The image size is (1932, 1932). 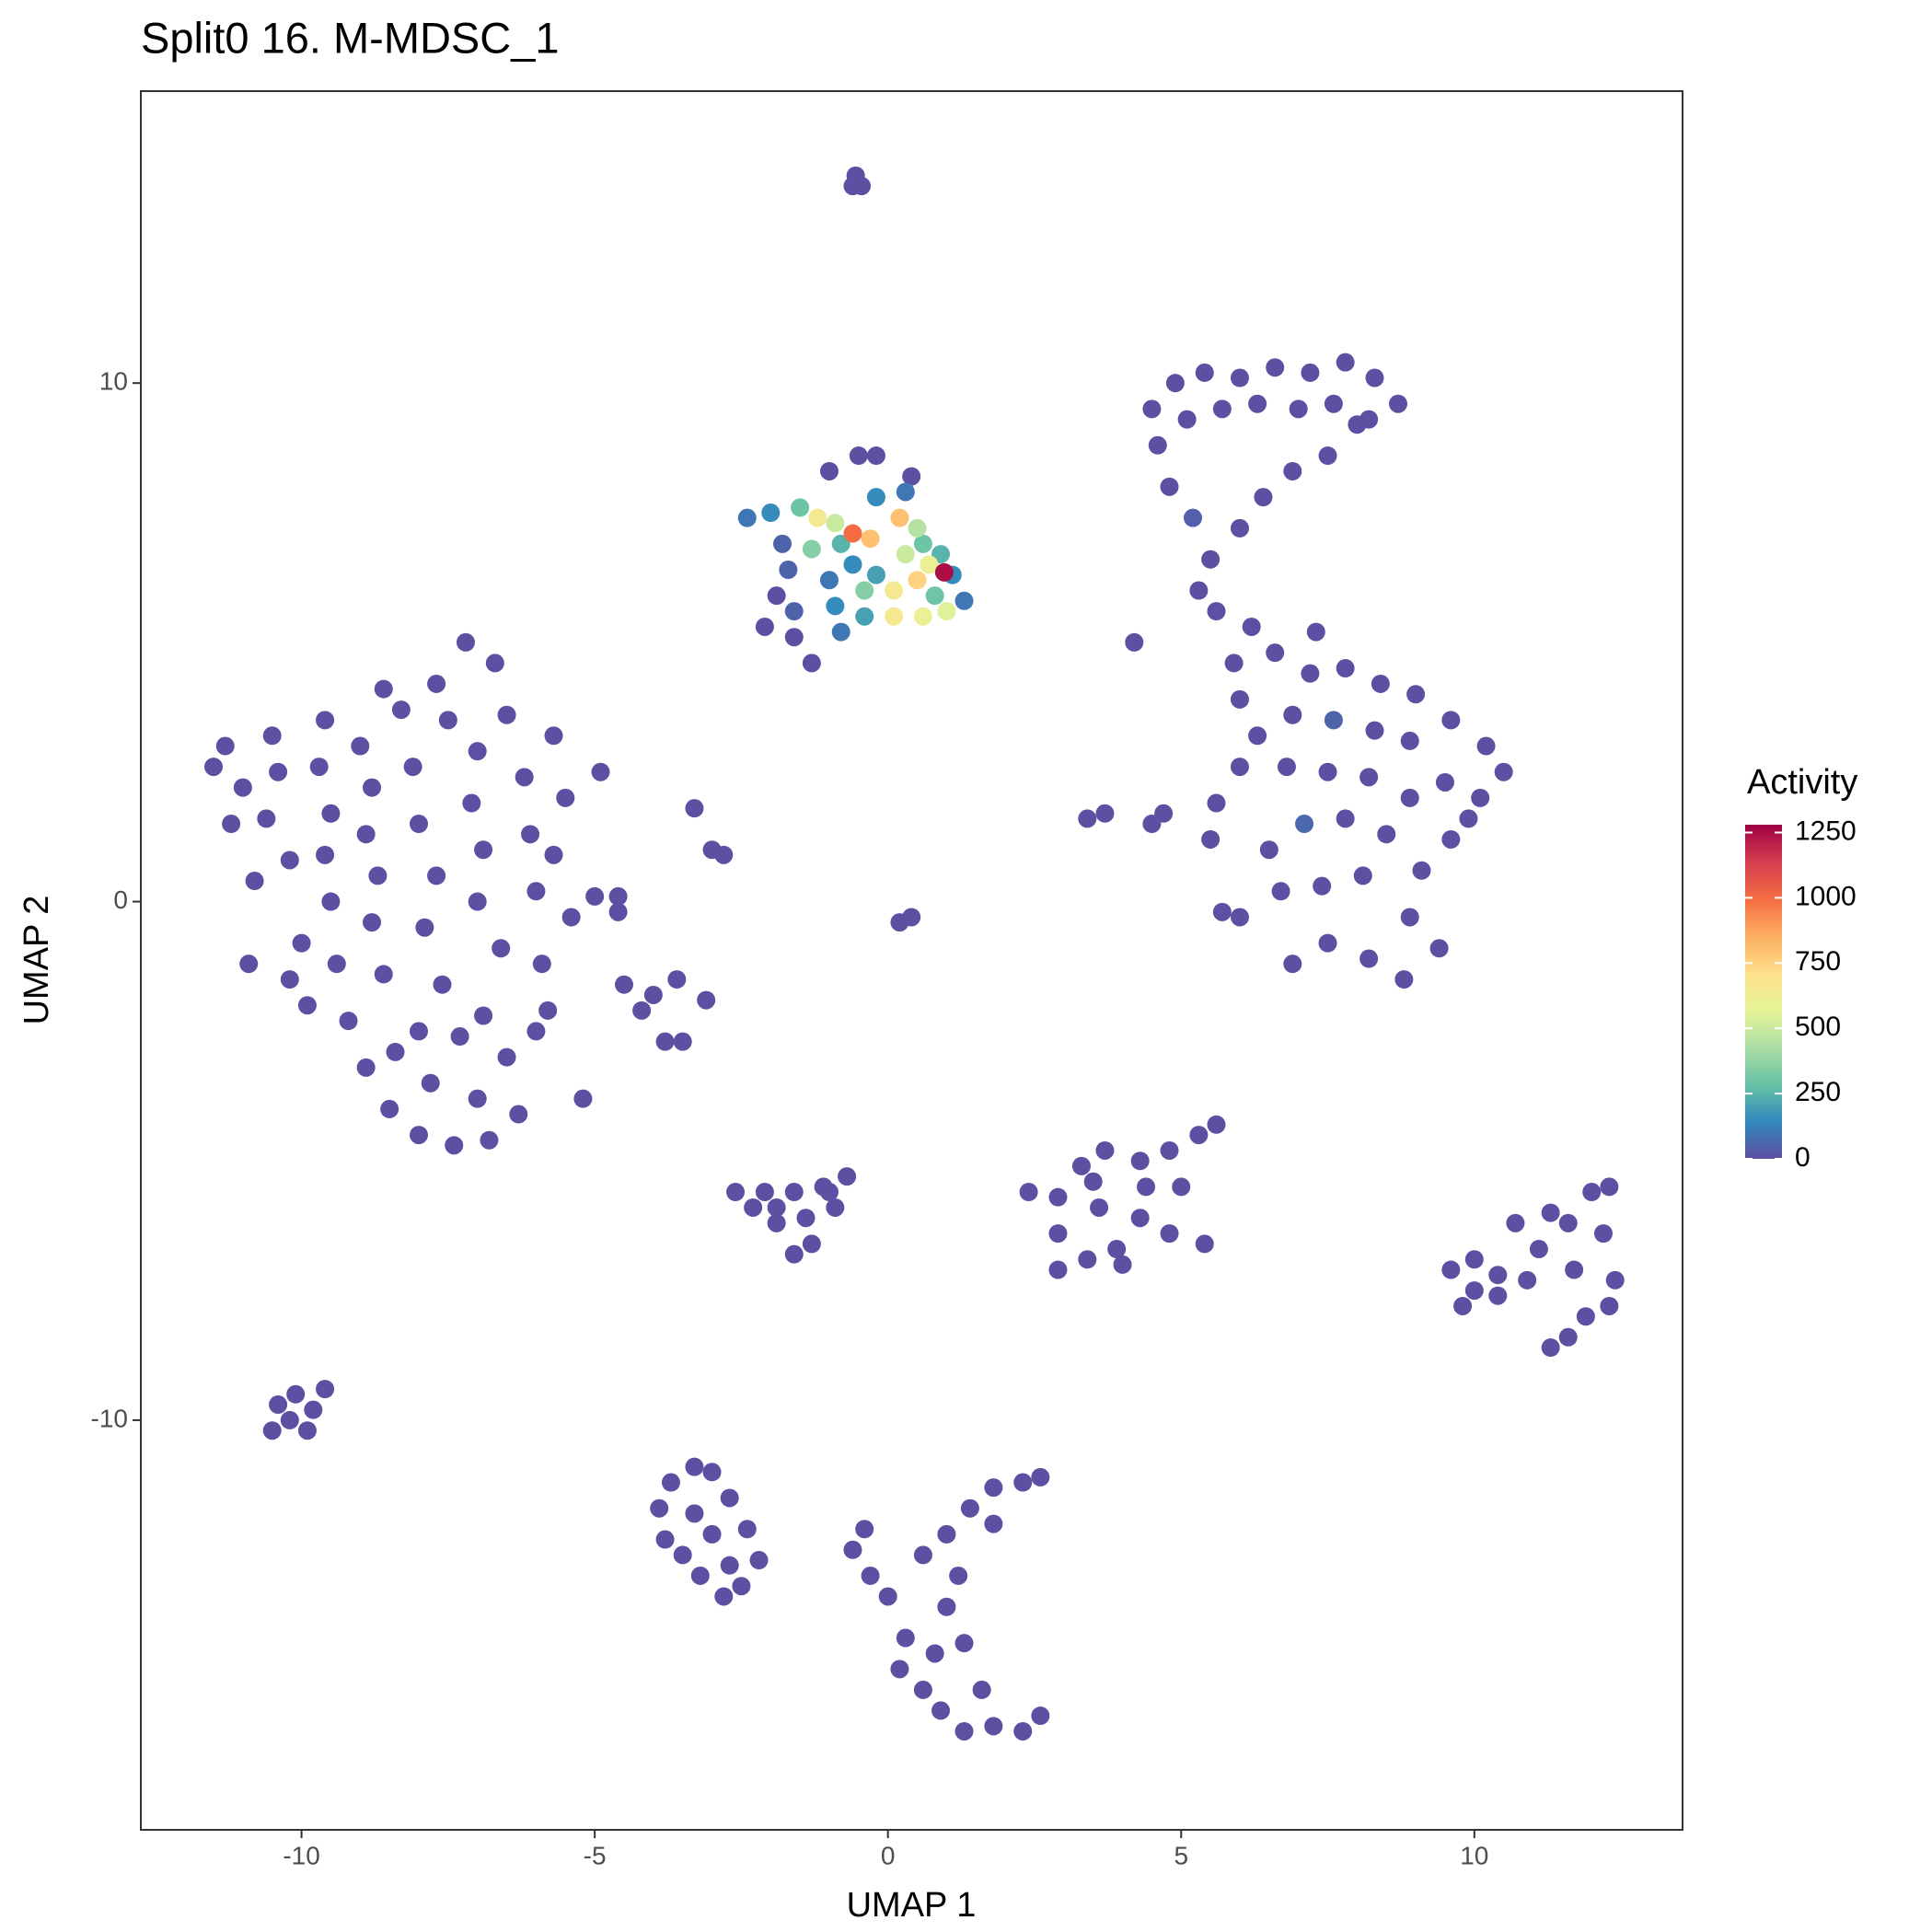 I want to click on colorbar-tick-label: 750, so click(x=1818, y=962).